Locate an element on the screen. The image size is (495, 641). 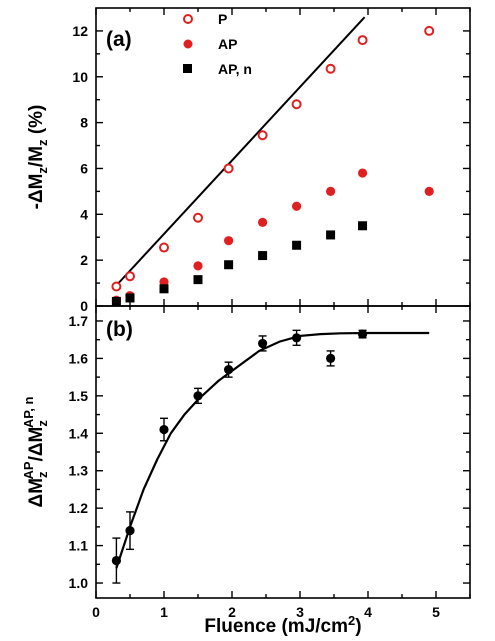
y-tick-label: 1.7 is located at coordinates (79, 321).